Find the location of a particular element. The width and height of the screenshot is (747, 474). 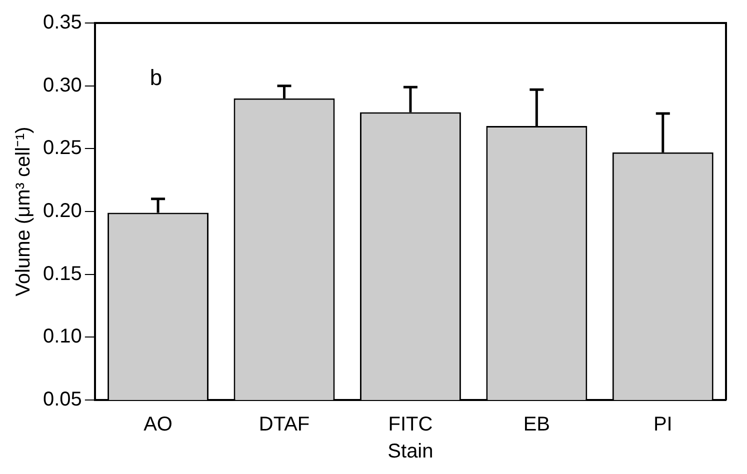

y-tick-label: 0.15 is located at coordinates (62, 273).